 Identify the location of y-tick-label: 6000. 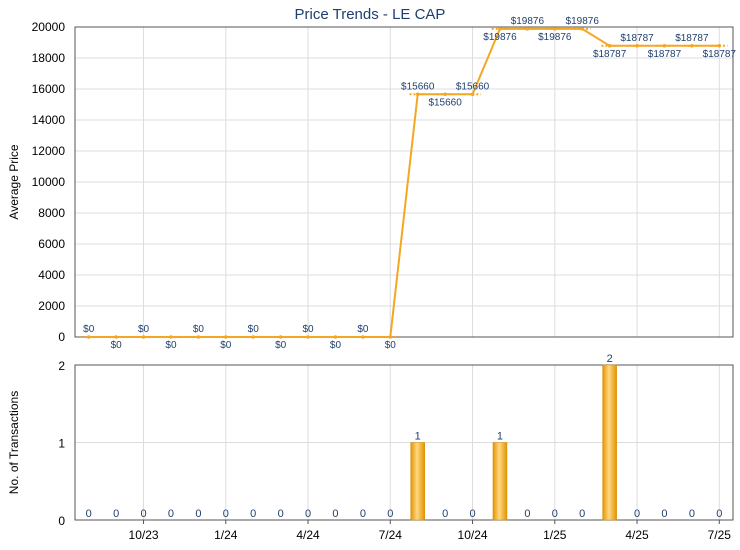
(51, 244).